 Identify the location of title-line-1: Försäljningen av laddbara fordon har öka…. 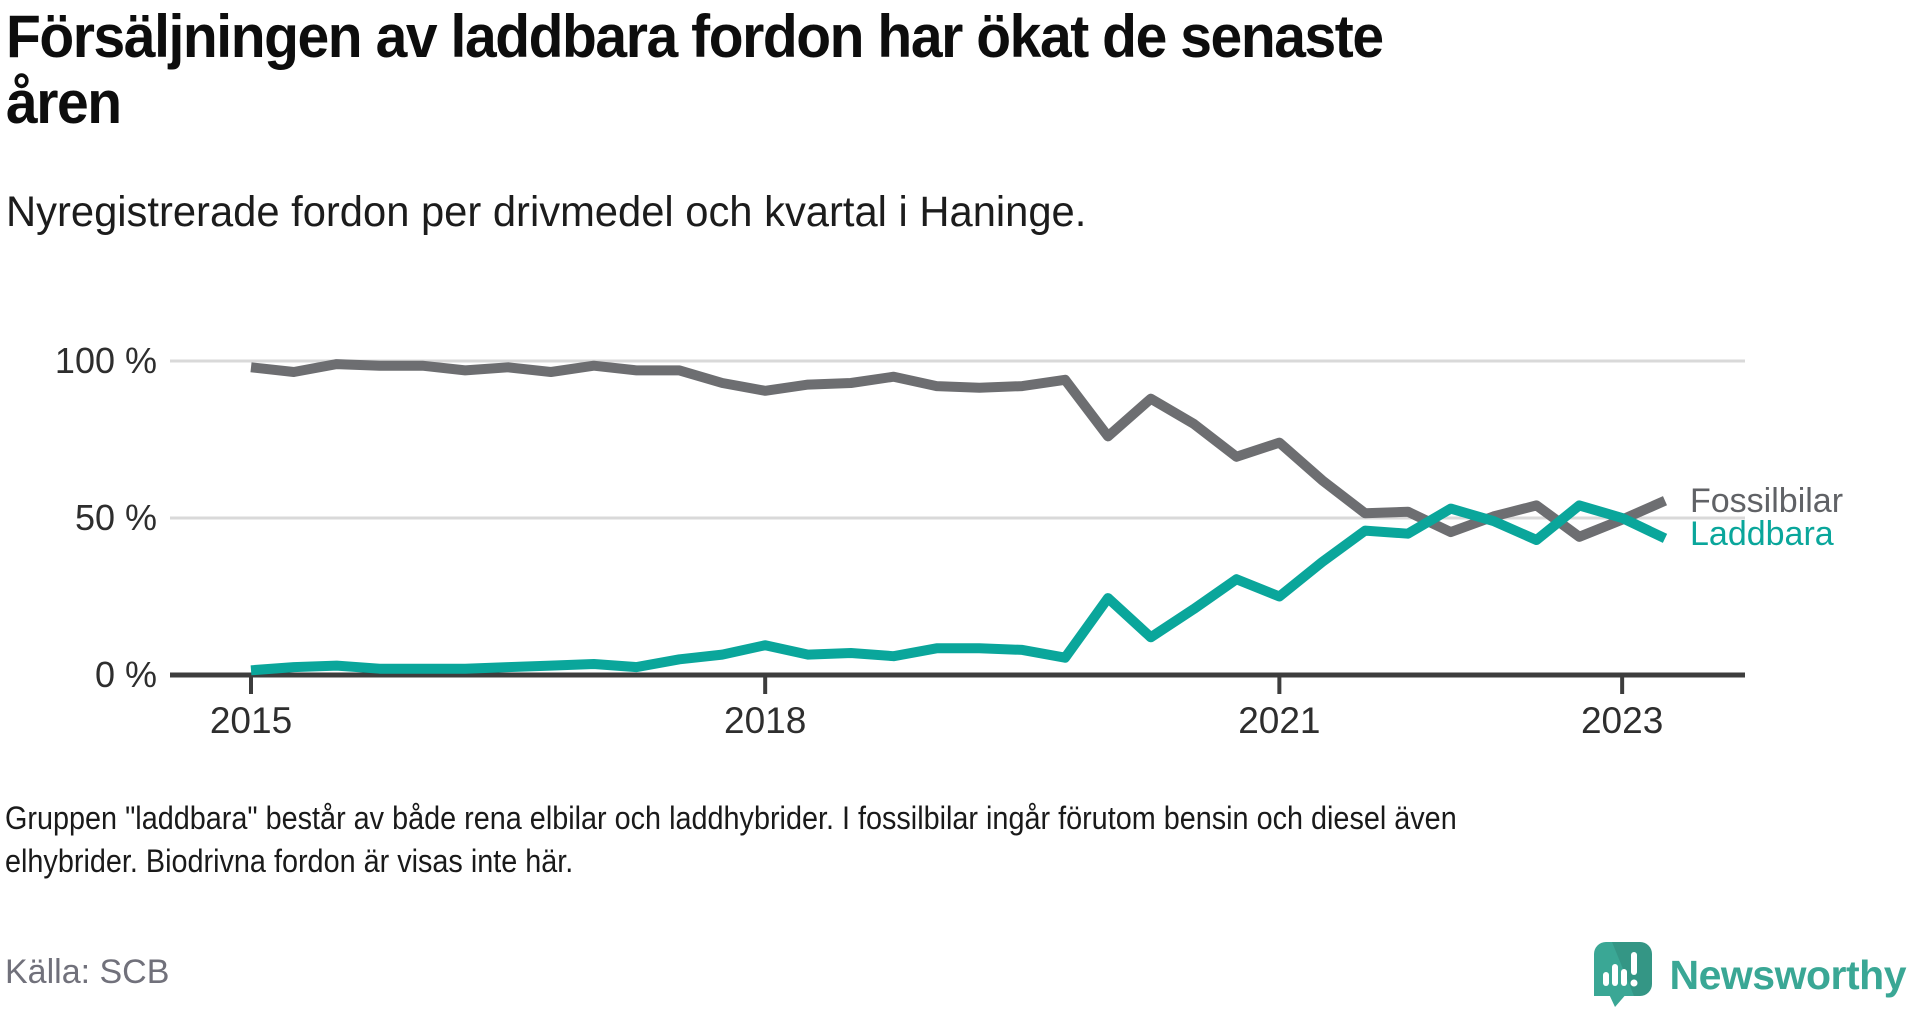
(695, 36).